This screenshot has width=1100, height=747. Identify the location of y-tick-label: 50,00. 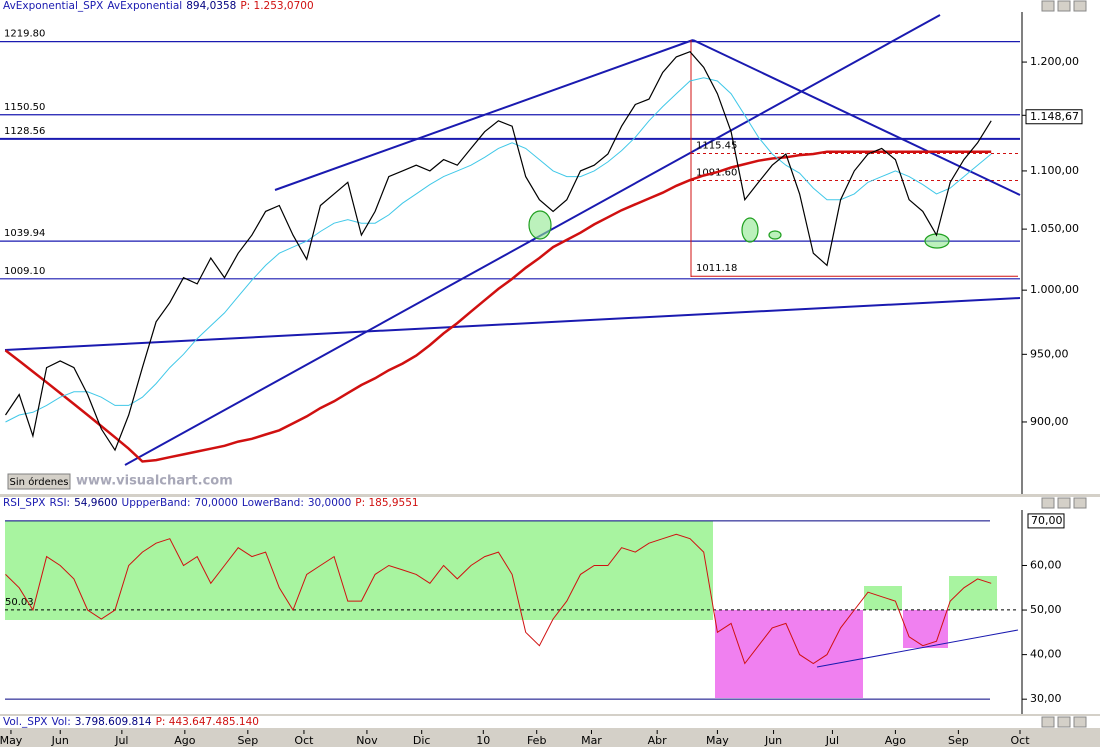
(1046, 609).